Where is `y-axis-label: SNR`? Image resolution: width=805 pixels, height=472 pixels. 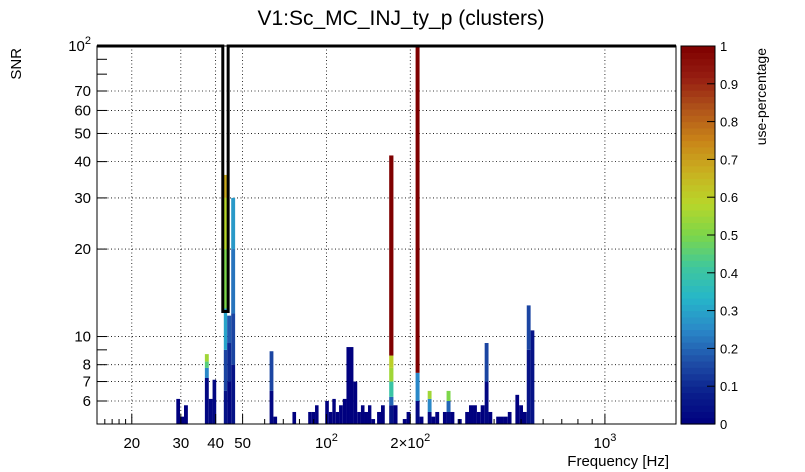 y-axis-label: SNR is located at coordinates (16, 64).